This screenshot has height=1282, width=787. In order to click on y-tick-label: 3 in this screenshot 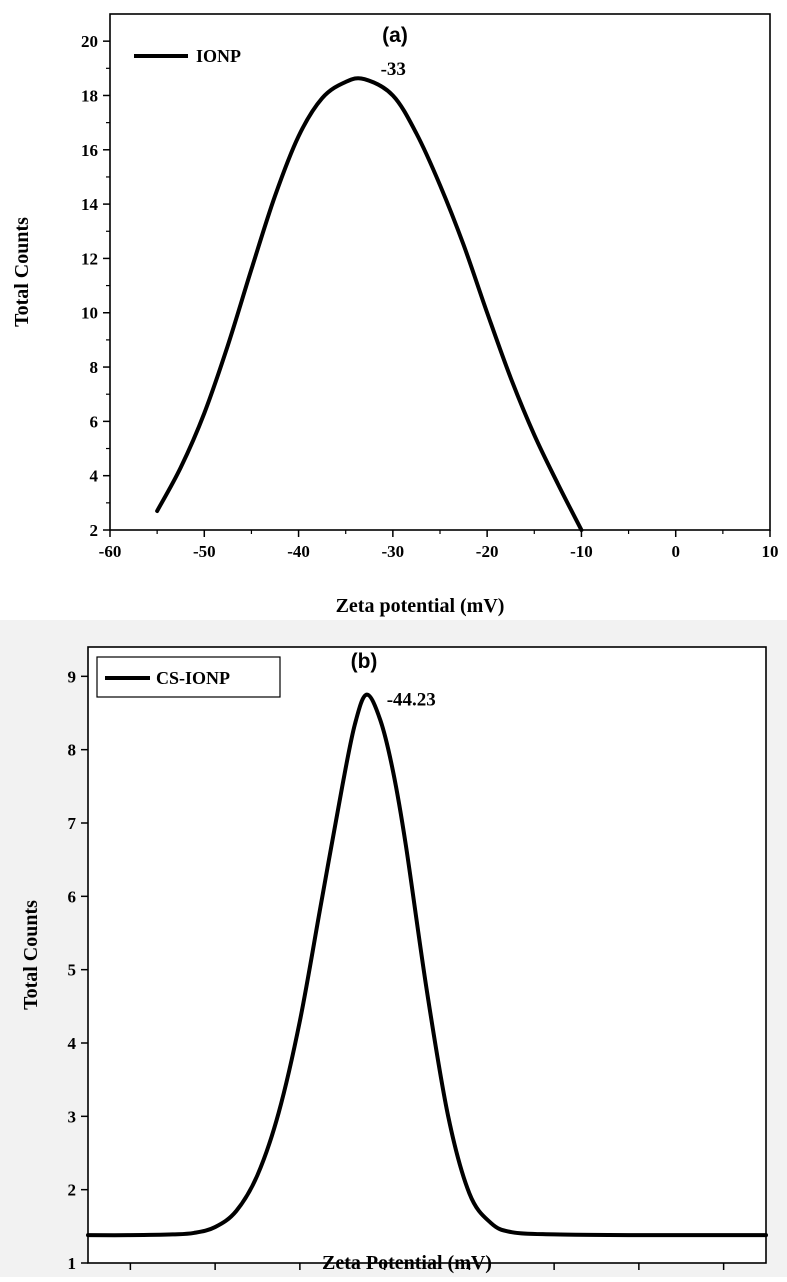, I will do `click(72, 1116)`.